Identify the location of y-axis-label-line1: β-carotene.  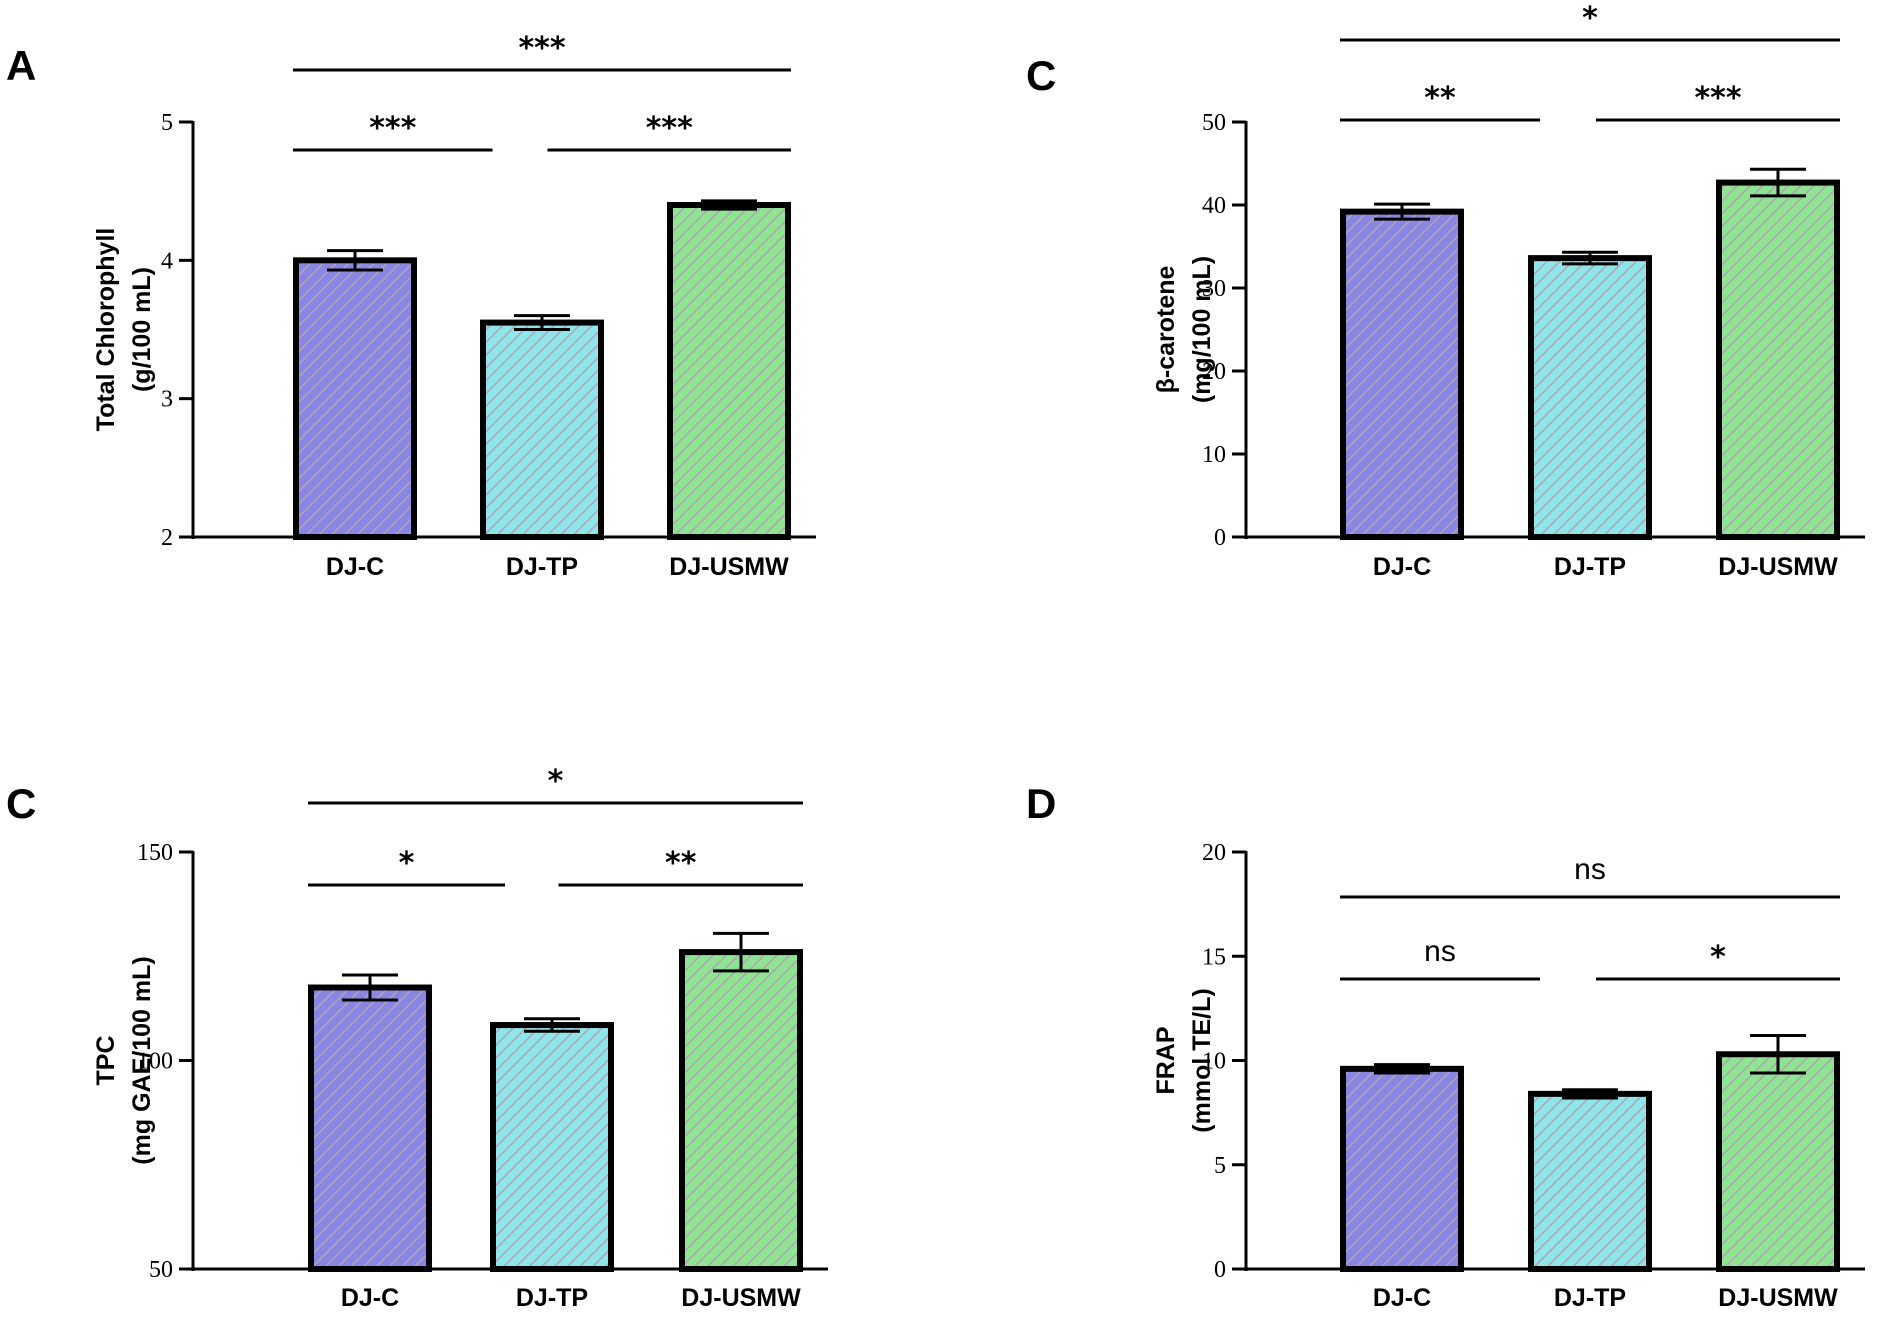
(1166, 330).